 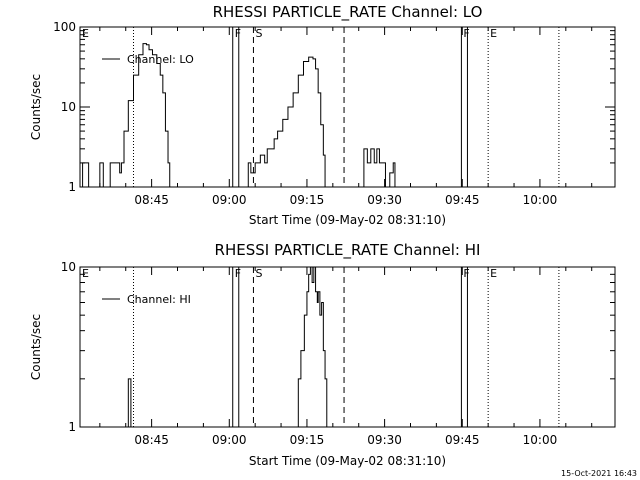 What do you see at coordinates (159, 299) in the screenshot?
I see `legend-label: Channel: HI` at bounding box center [159, 299].